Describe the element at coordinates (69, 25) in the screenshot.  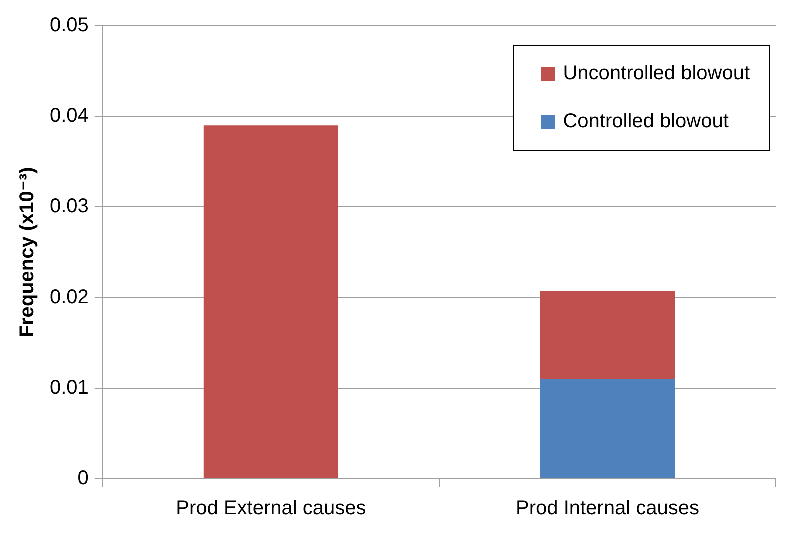
I see `y-tick-label: 0.05` at that location.